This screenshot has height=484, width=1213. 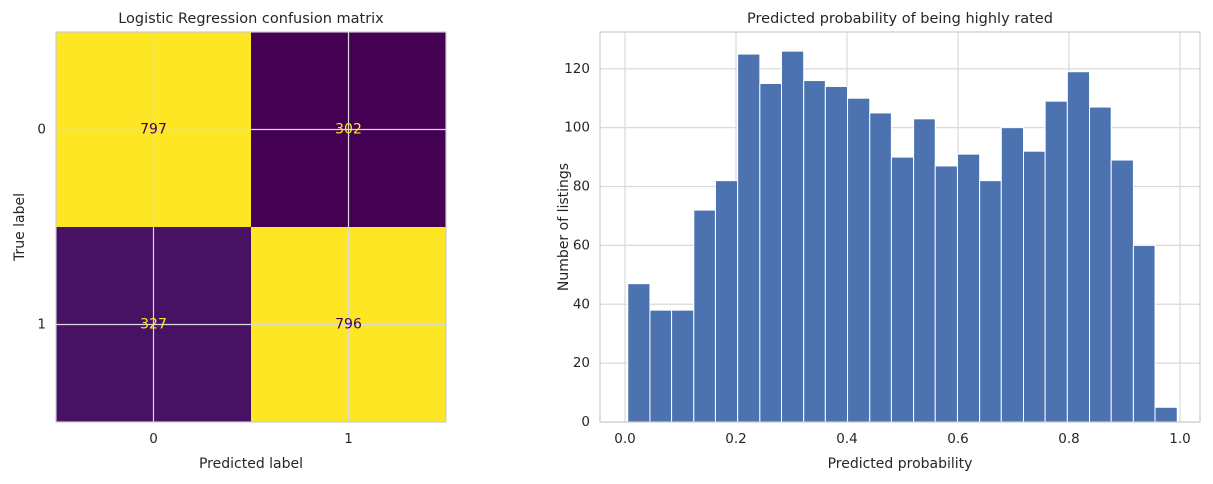 I want to click on y-tick-label: 1, so click(x=41, y=325).